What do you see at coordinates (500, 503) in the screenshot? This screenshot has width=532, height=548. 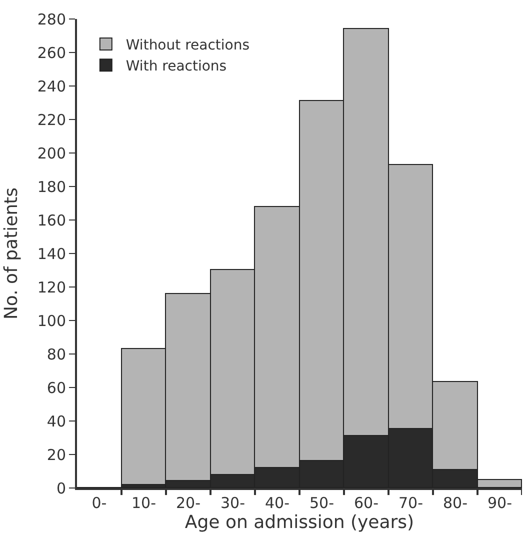 I see `x-tick-label: 90-` at bounding box center [500, 503].